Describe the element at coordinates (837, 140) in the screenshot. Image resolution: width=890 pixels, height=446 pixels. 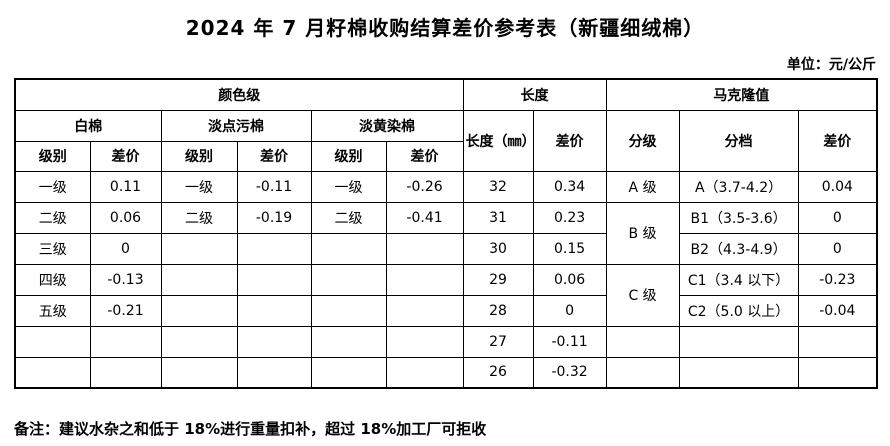
I see `header-micronaire-diff: 差价` at that location.